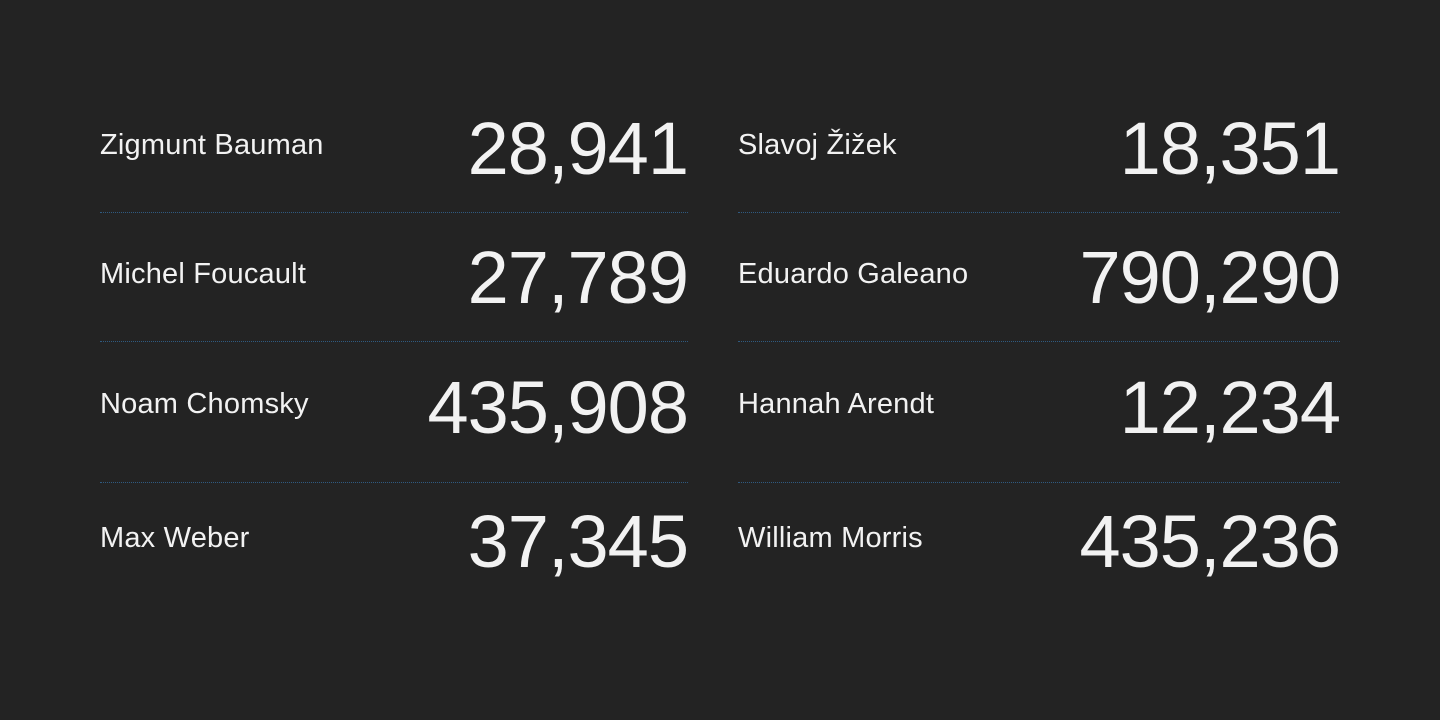  What do you see at coordinates (853, 274) in the screenshot?
I see `person-name: Eduardo Galeano` at bounding box center [853, 274].